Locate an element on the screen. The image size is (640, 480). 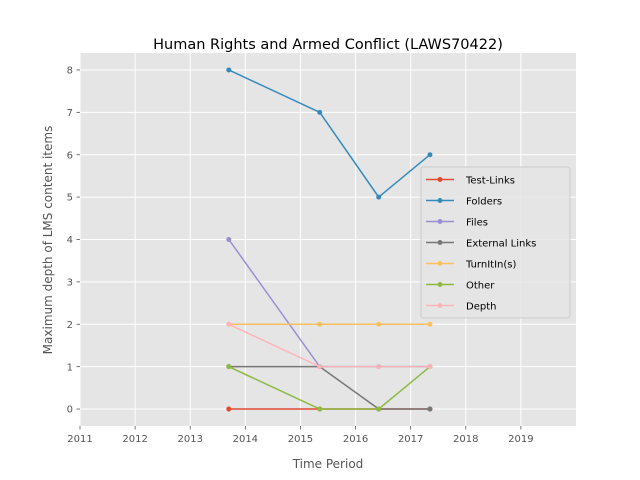
legend-label-turnitin-s: TurnItIn(s) is located at coordinates (490, 264).